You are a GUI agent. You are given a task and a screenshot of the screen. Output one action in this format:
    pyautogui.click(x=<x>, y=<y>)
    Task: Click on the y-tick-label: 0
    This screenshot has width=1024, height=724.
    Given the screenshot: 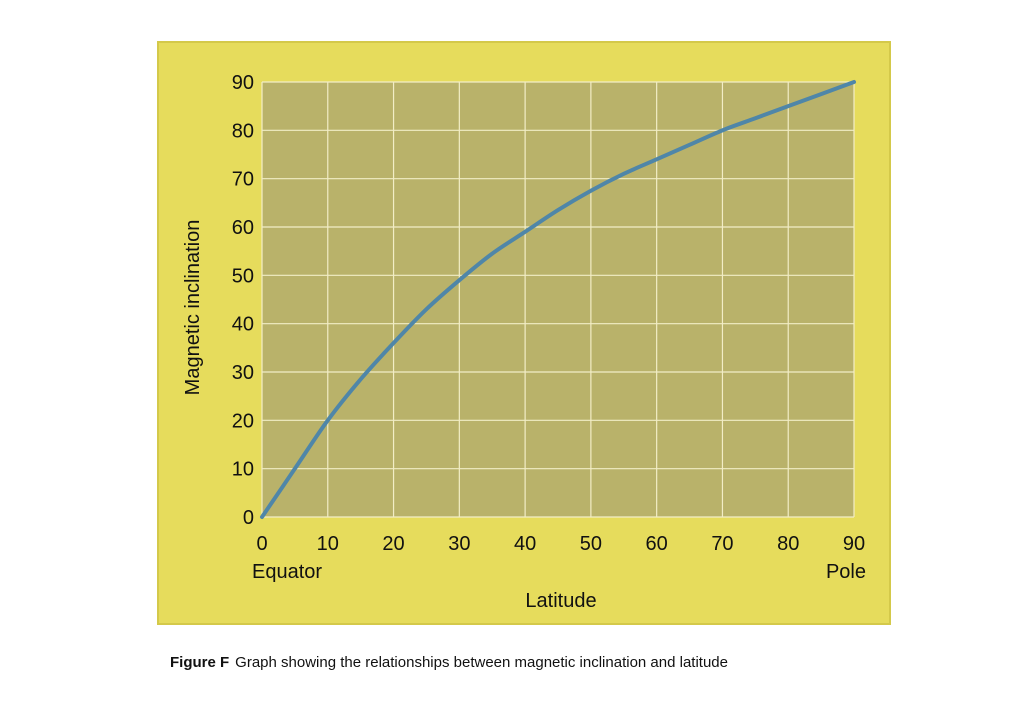 What is the action you would take?
    pyautogui.click(x=248, y=518)
    